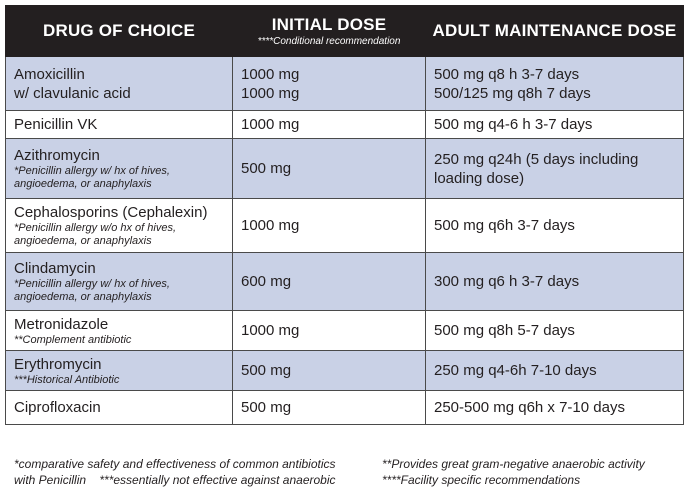 Image resolution: width=687 pixels, height=493 pixels. I want to click on header-initial-dose-note: ****Conditional recommendation, so click(329, 41).